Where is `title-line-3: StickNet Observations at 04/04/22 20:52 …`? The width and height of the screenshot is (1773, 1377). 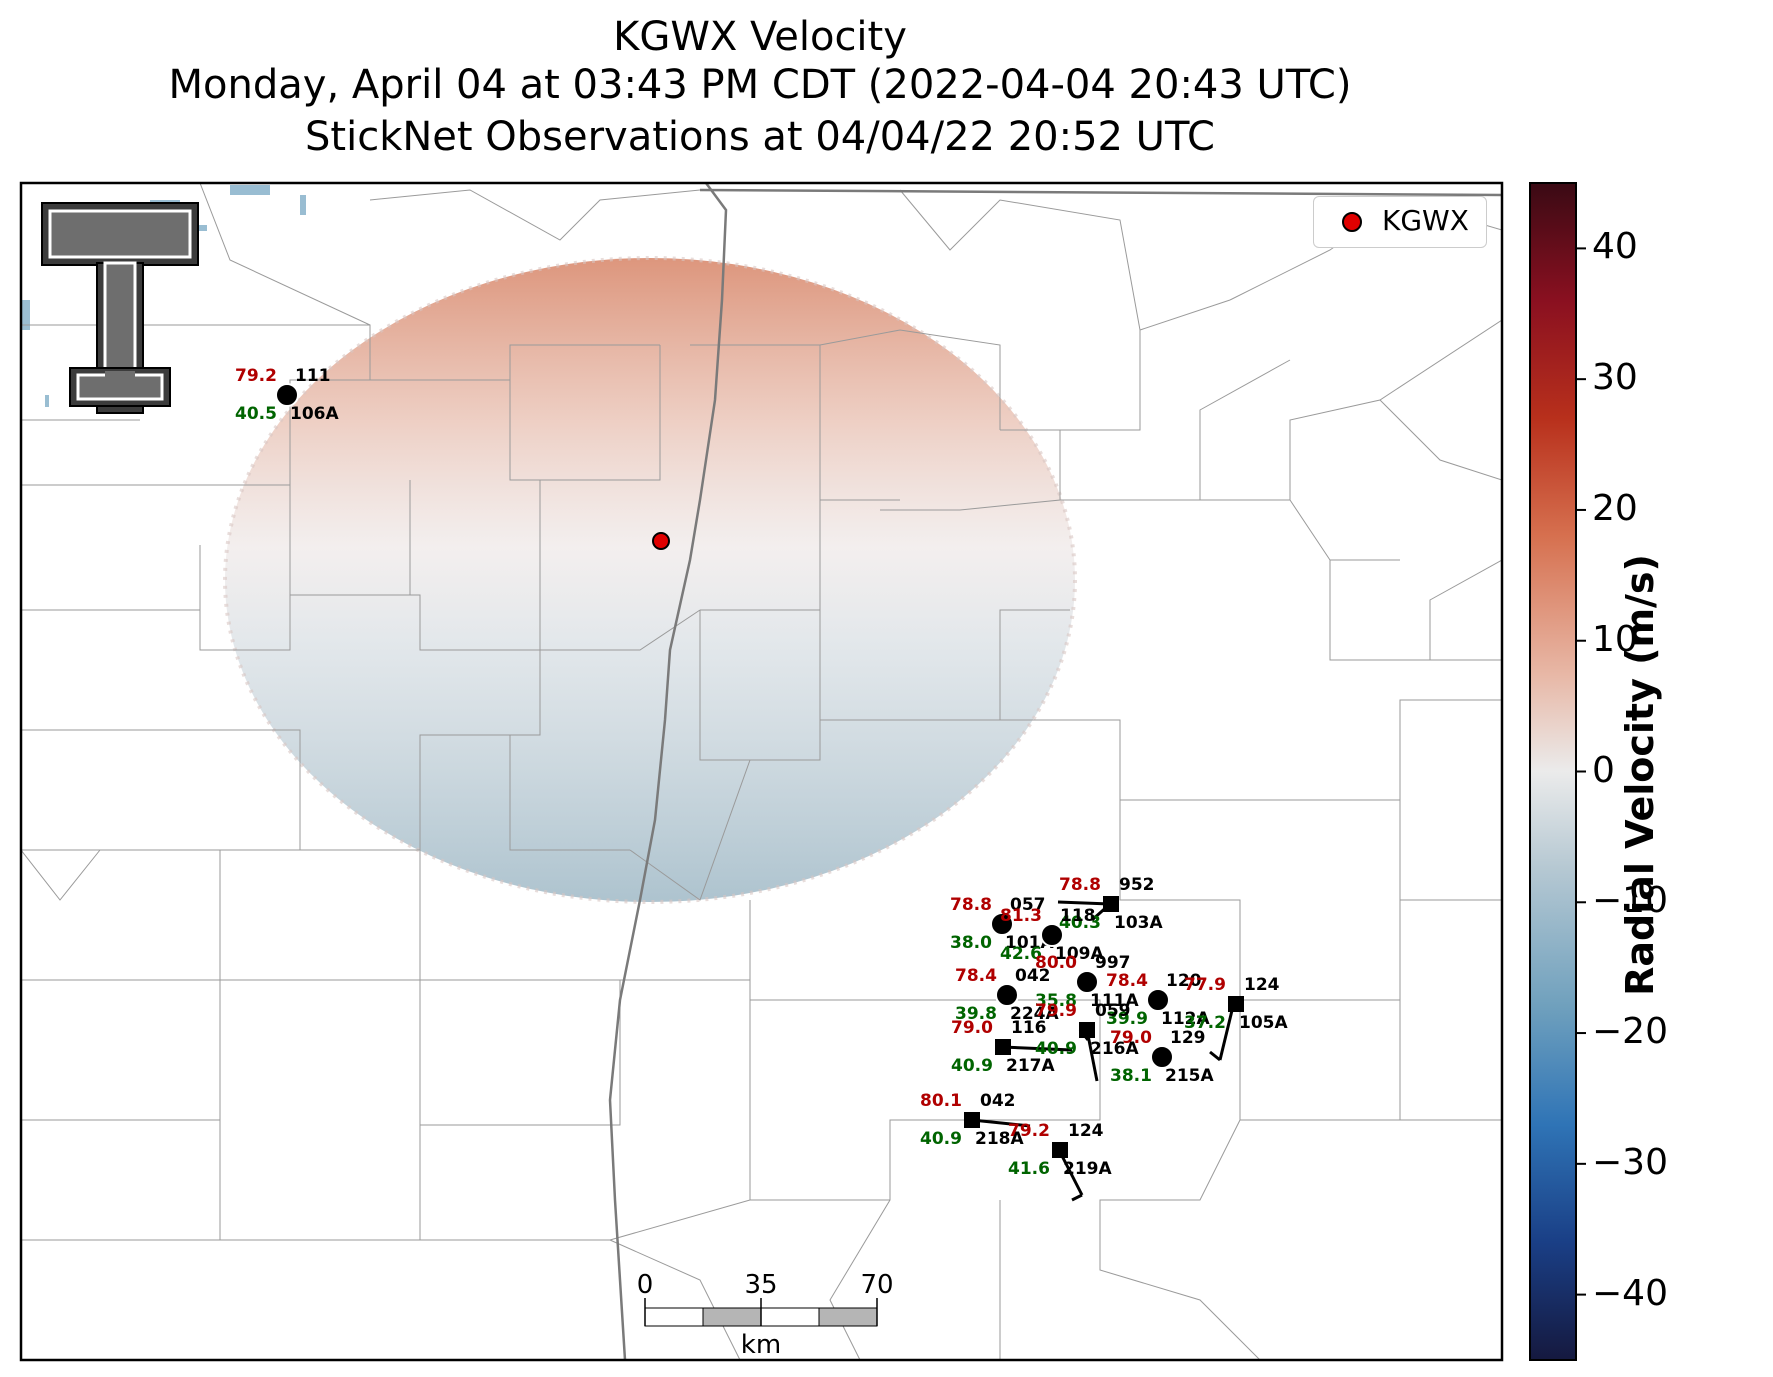
title-line-3: StickNet Observations at 04/04/22 20:52 … is located at coordinates (760, 137).